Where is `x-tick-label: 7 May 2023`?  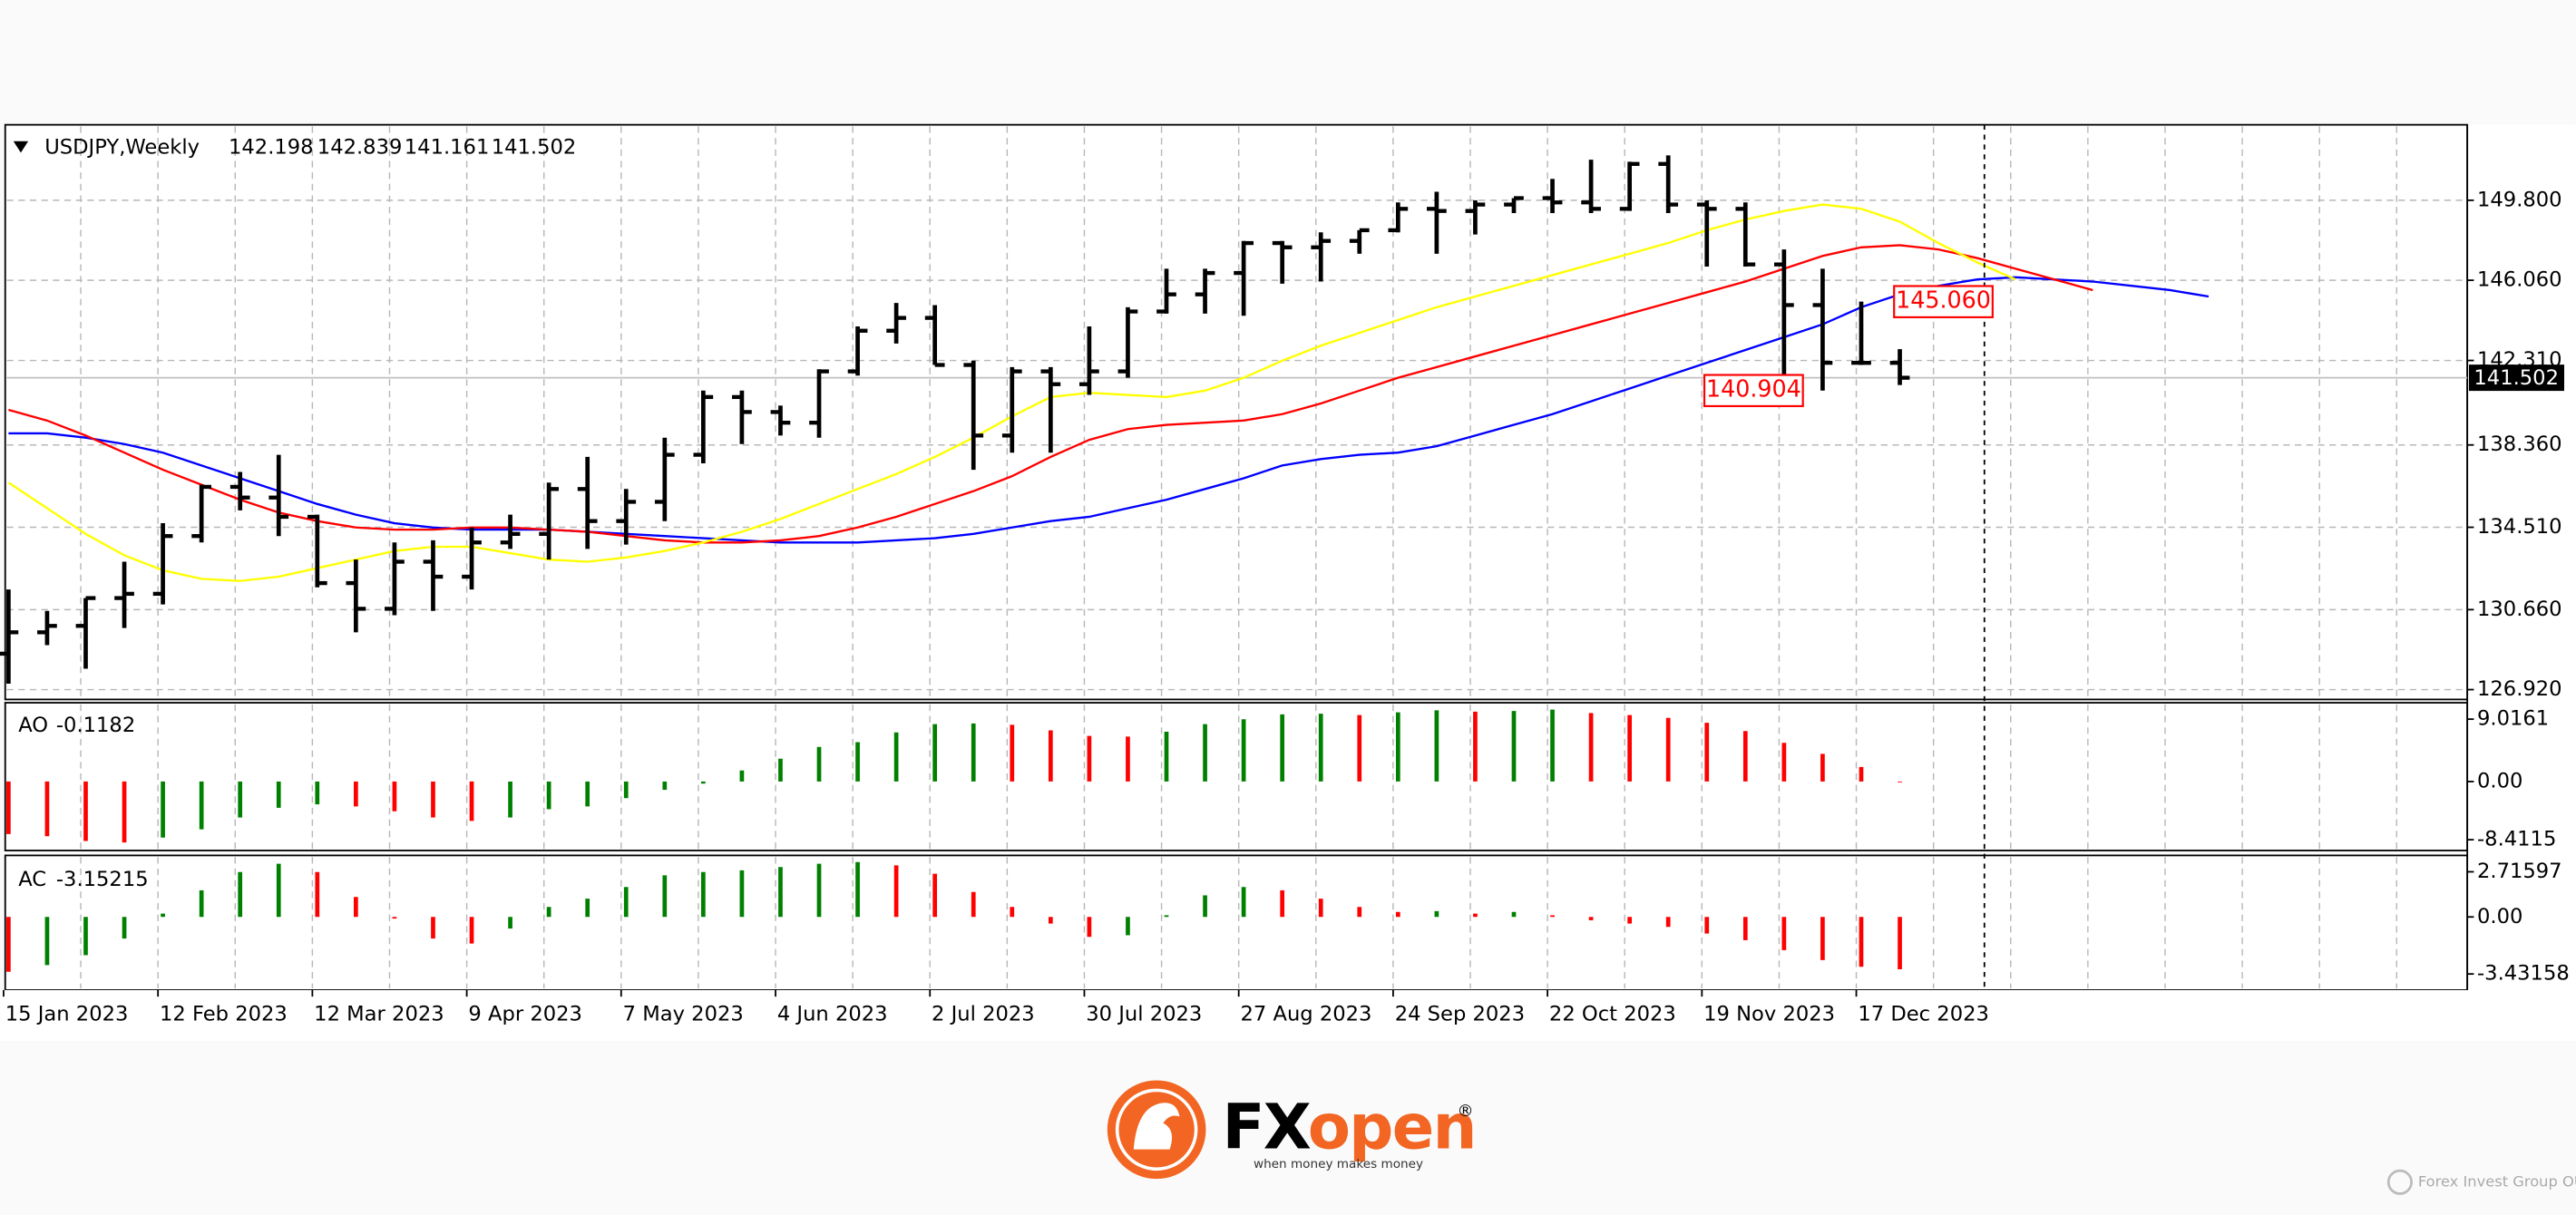
x-tick-label: 7 May 2023 is located at coordinates (683, 1015).